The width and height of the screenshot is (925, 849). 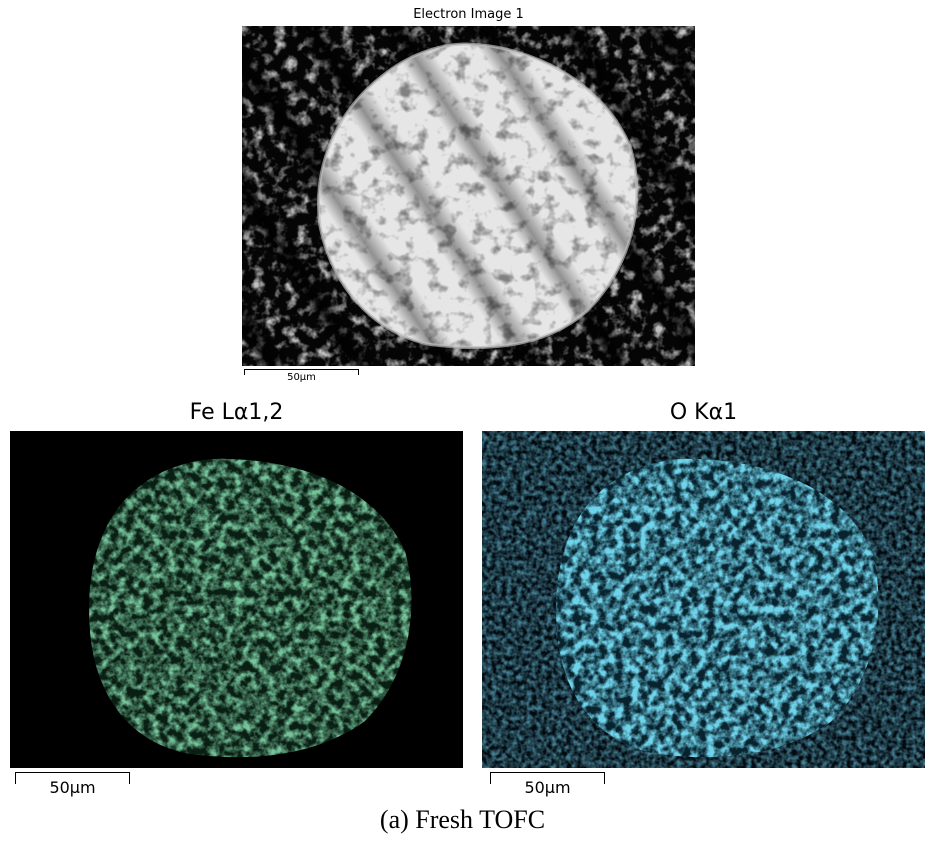 What do you see at coordinates (236, 412) in the screenshot?
I see `fe-map-title: Fe Lα1,2` at bounding box center [236, 412].